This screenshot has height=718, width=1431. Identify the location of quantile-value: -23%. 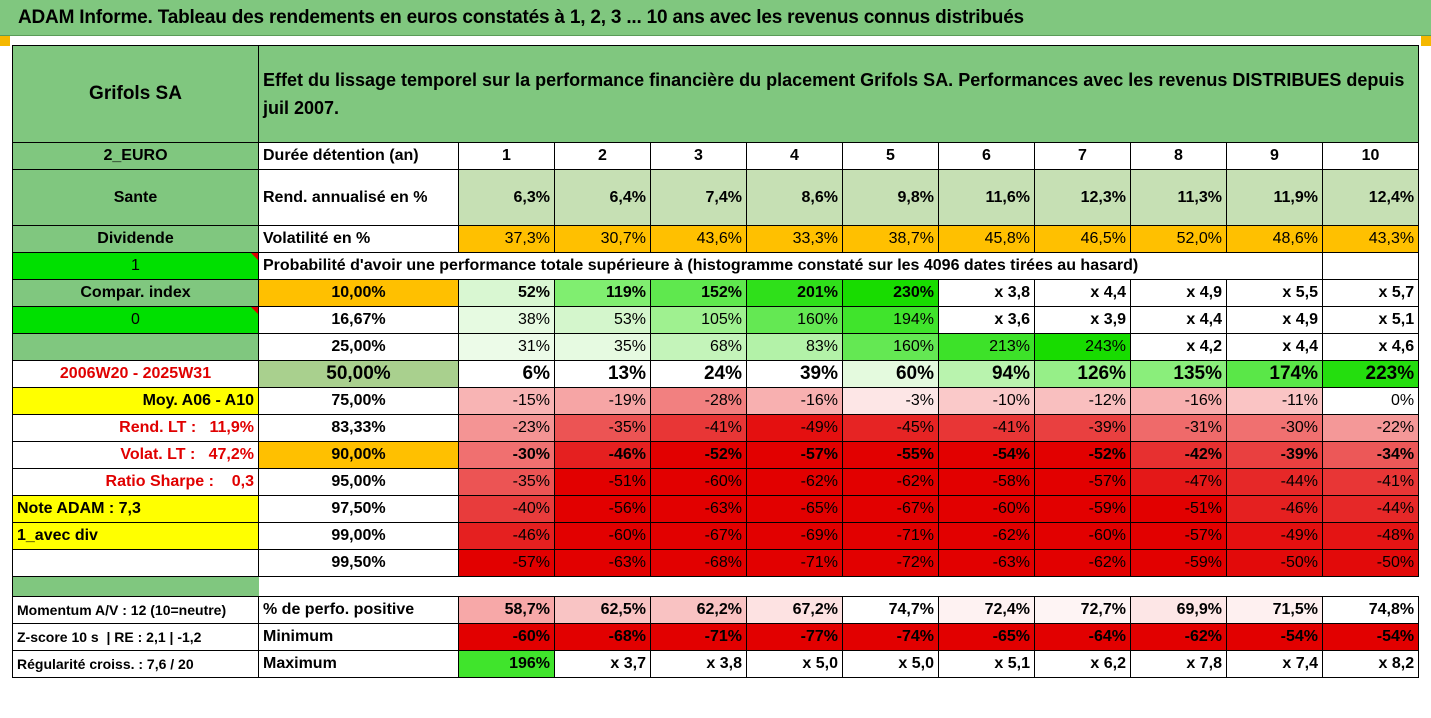
(506, 428).